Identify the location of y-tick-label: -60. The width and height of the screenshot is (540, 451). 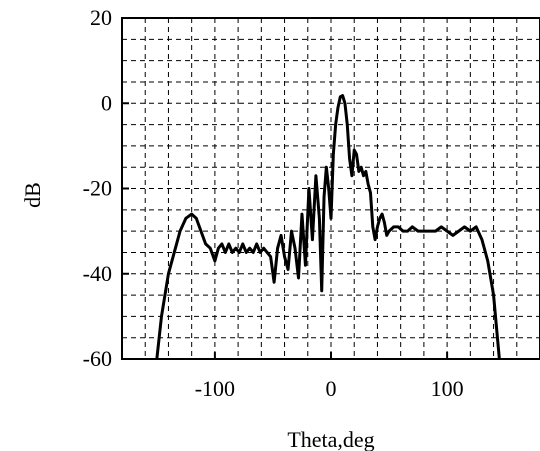
(97, 358).